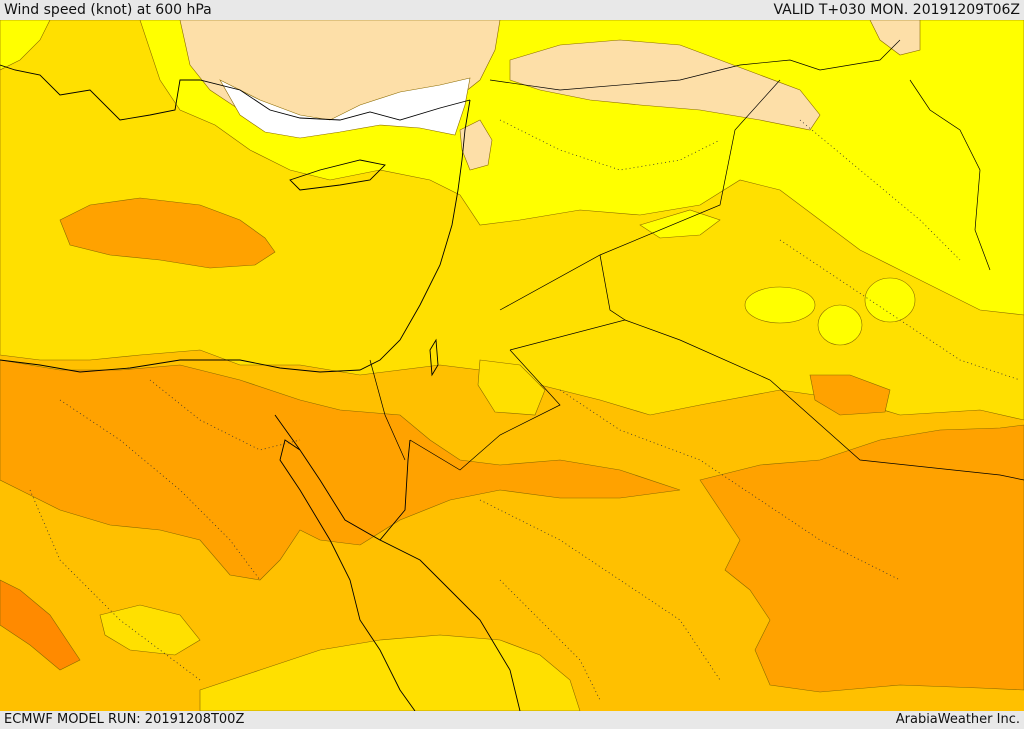 This screenshot has height=729, width=1024. Describe the element at coordinates (167, 233) in the screenshot. I see `orange-band-west-blob` at that location.